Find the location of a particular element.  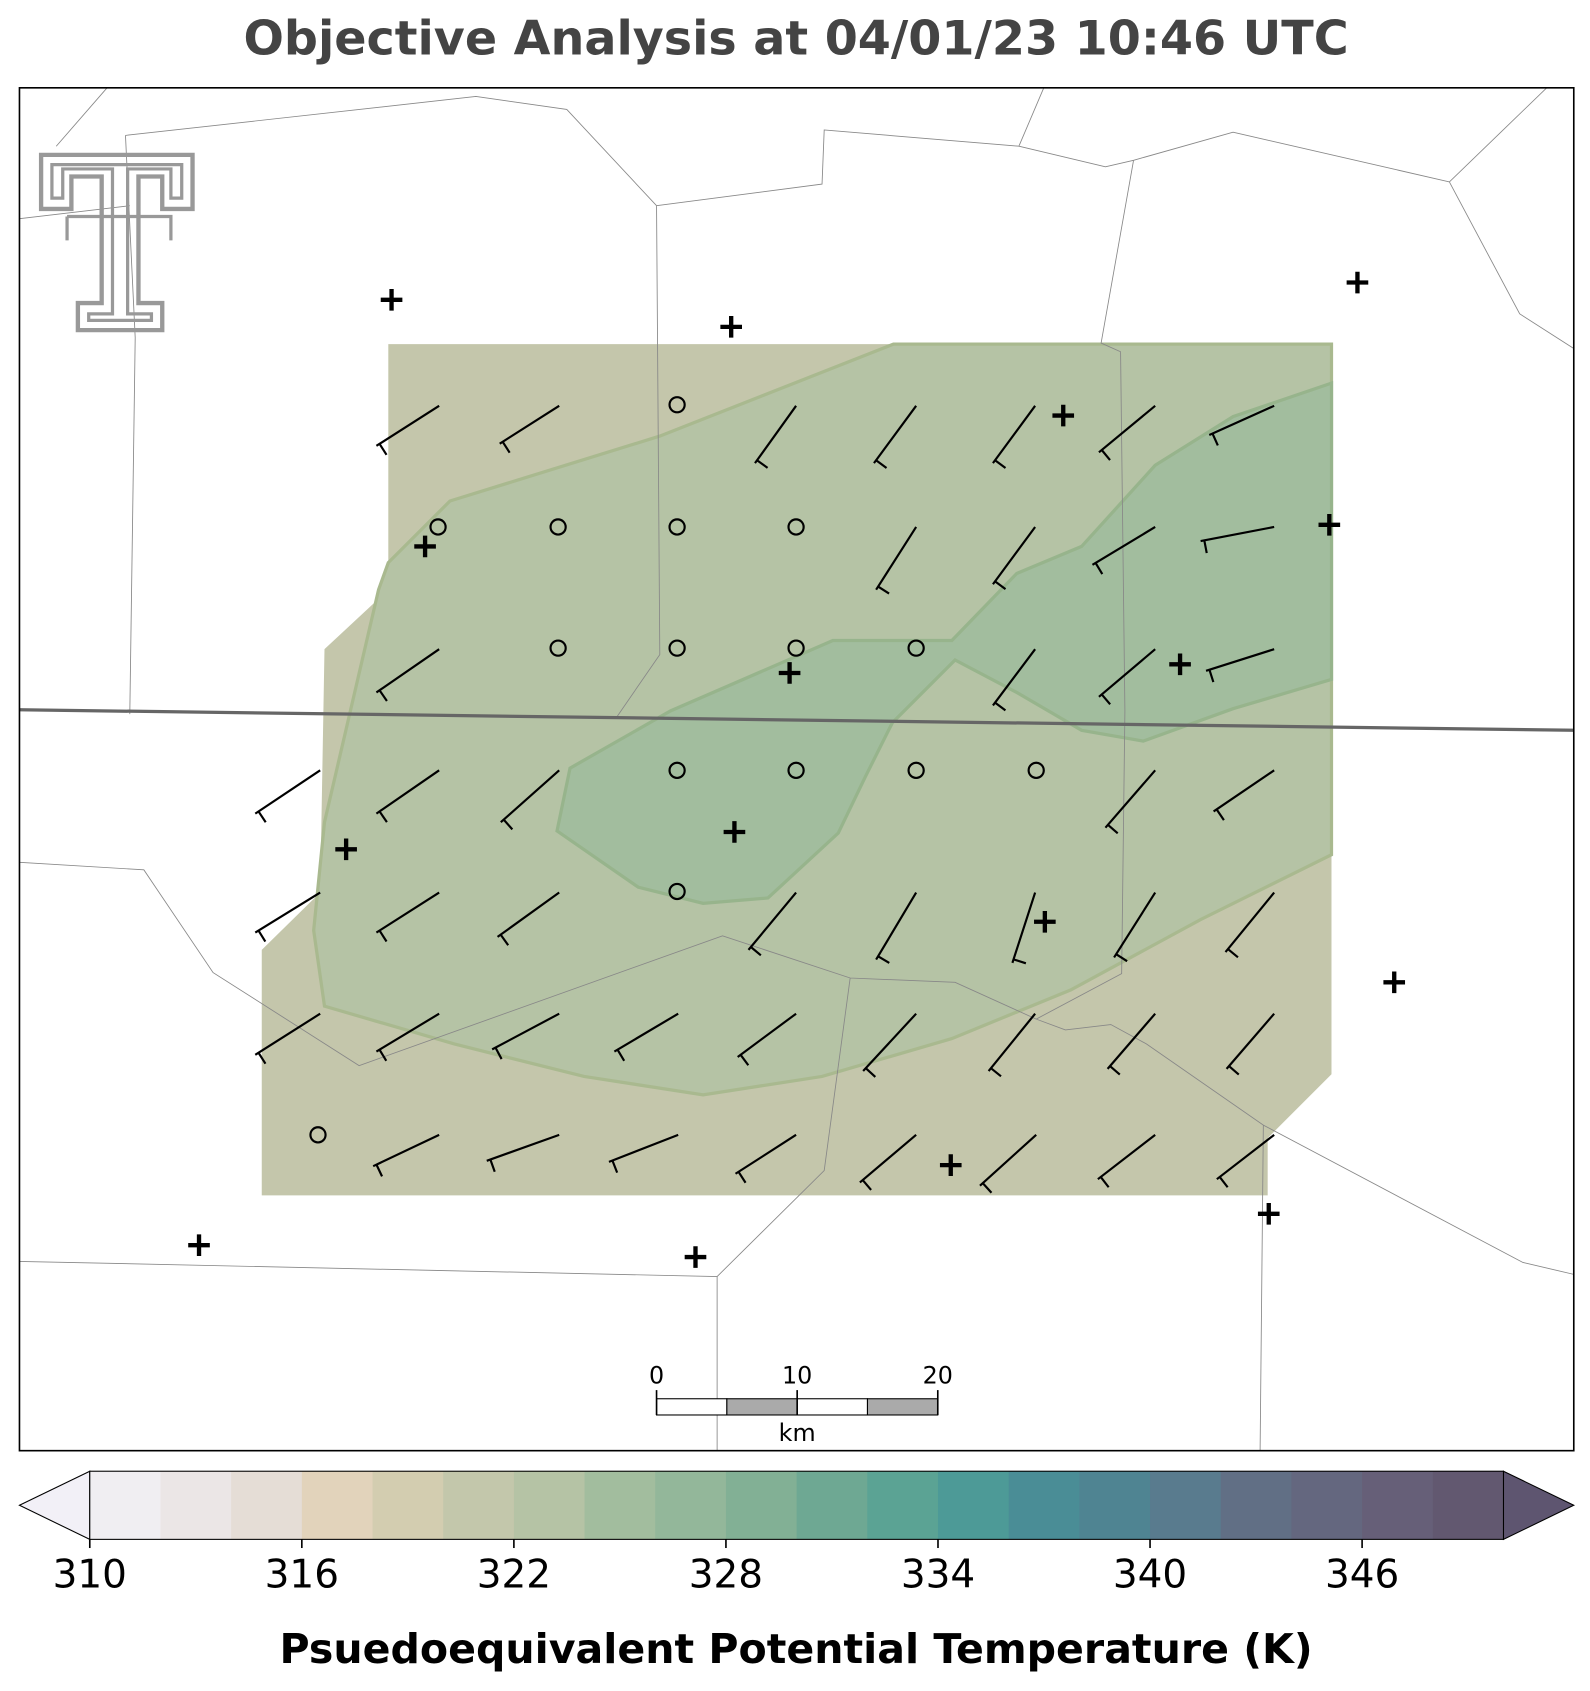

scale-tick-label: 10 is located at coordinates (797, 1376).